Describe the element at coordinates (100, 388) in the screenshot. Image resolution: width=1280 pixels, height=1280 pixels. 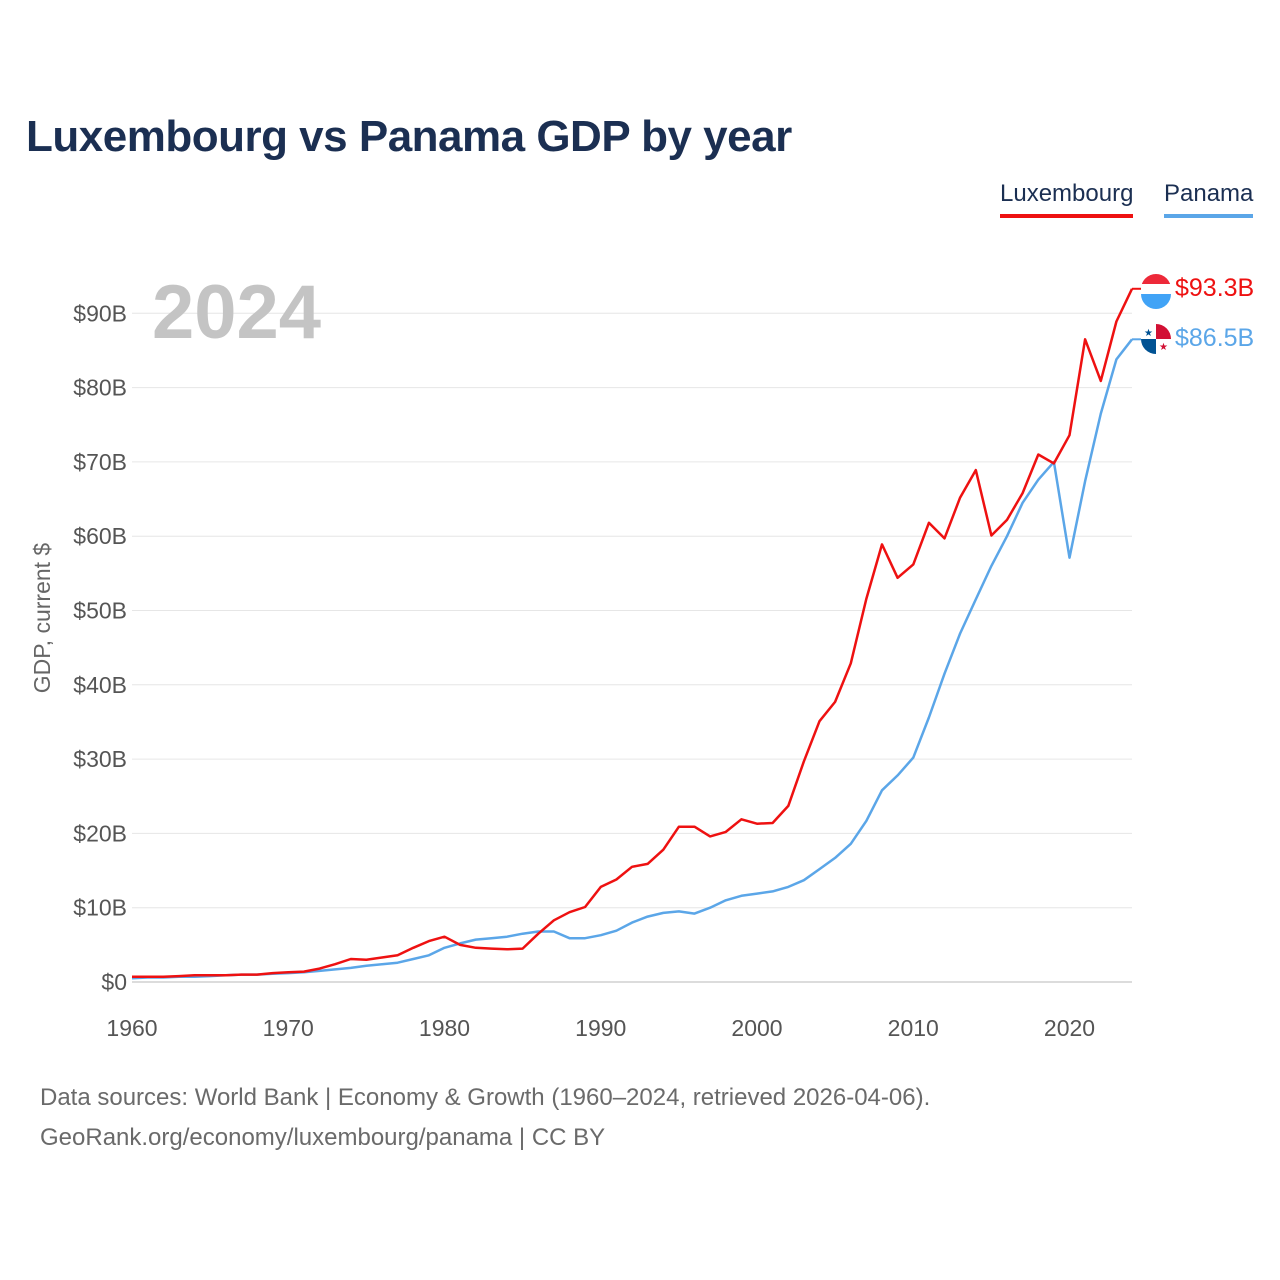
I see `y-tick-label: $80B` at that location.